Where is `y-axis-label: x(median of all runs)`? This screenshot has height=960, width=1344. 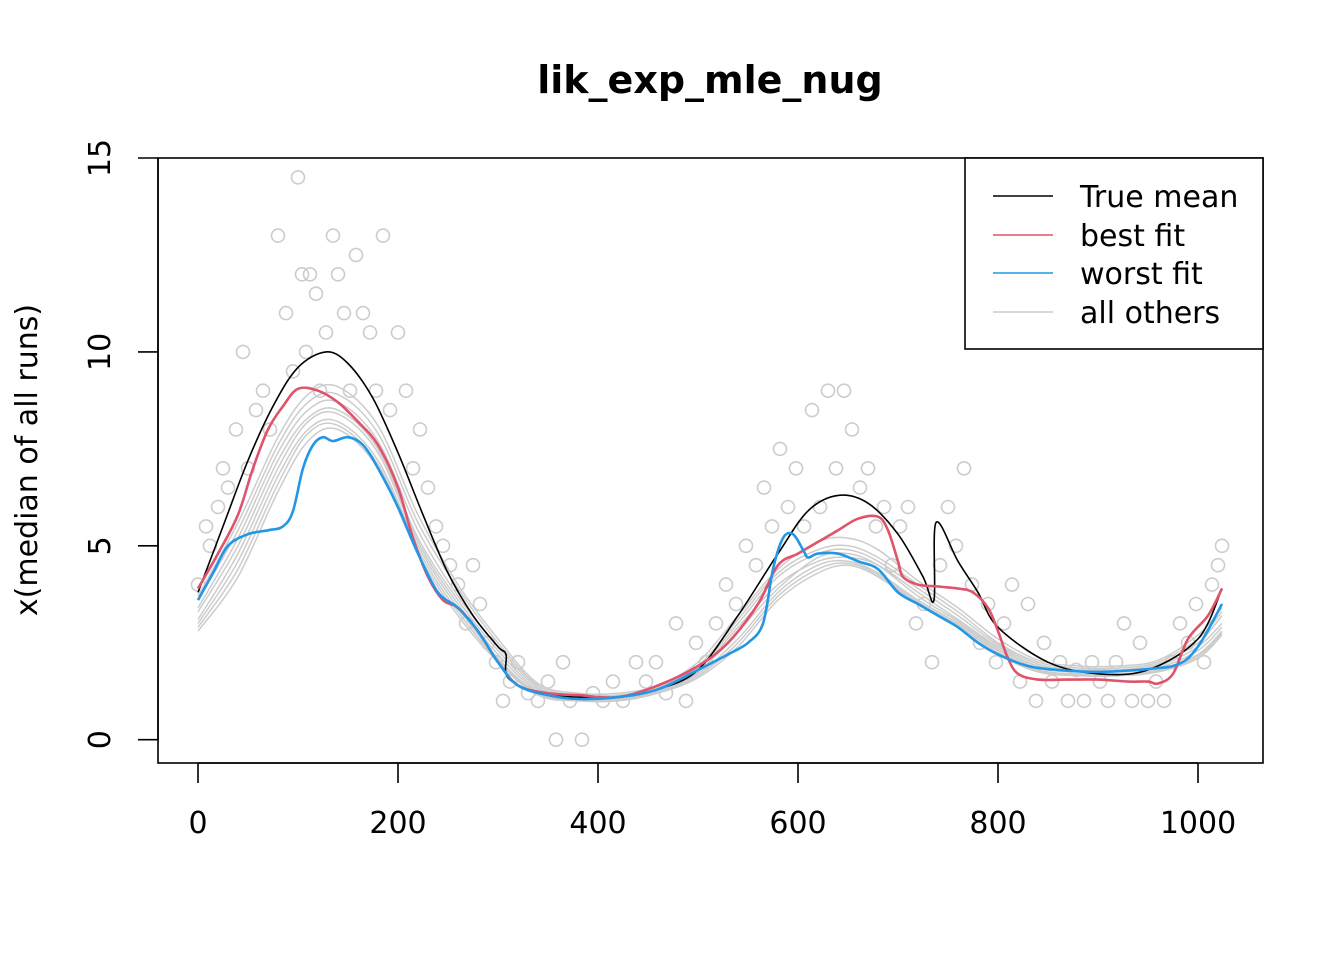 y-axis-label: x(median of all runs) is located at coordinates (27, 460).